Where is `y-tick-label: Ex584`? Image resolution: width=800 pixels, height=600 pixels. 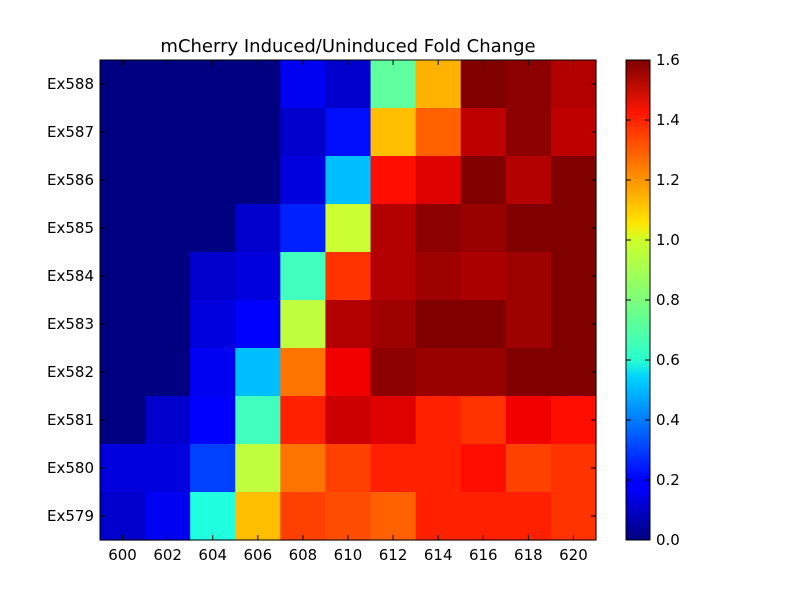 y-tick-label: Ex584 is located at coordinates (70, 276).